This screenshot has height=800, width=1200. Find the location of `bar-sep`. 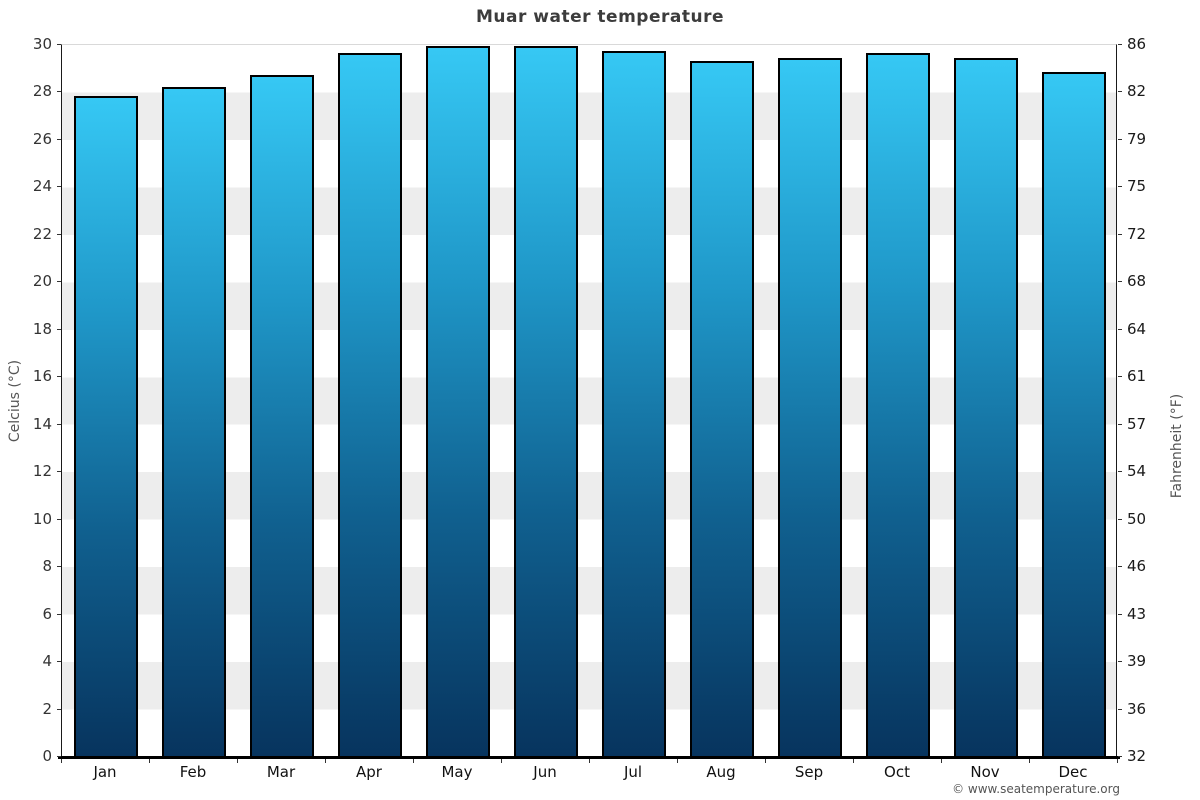

bar-sep is located at coordinates (810, 407).